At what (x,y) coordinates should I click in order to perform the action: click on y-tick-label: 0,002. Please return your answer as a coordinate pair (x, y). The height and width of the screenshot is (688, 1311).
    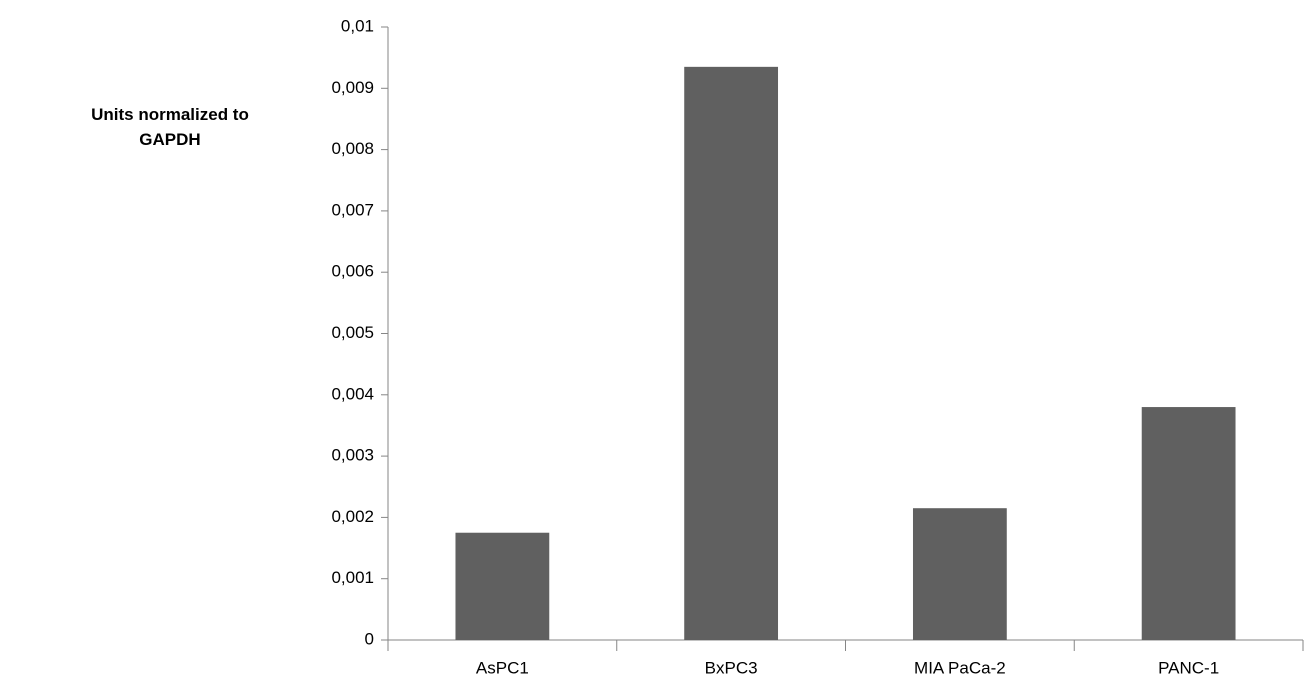
    Looking at the image, I should click on (352, 516).